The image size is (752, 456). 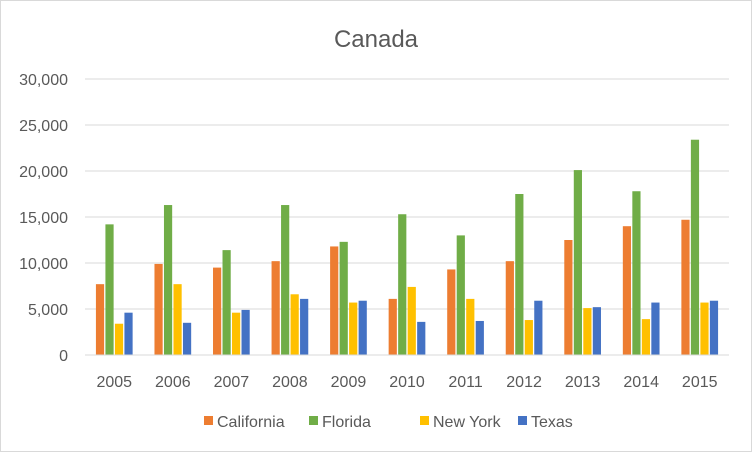 I want to click on bar-florida-2015, so click(x=695, y=247).